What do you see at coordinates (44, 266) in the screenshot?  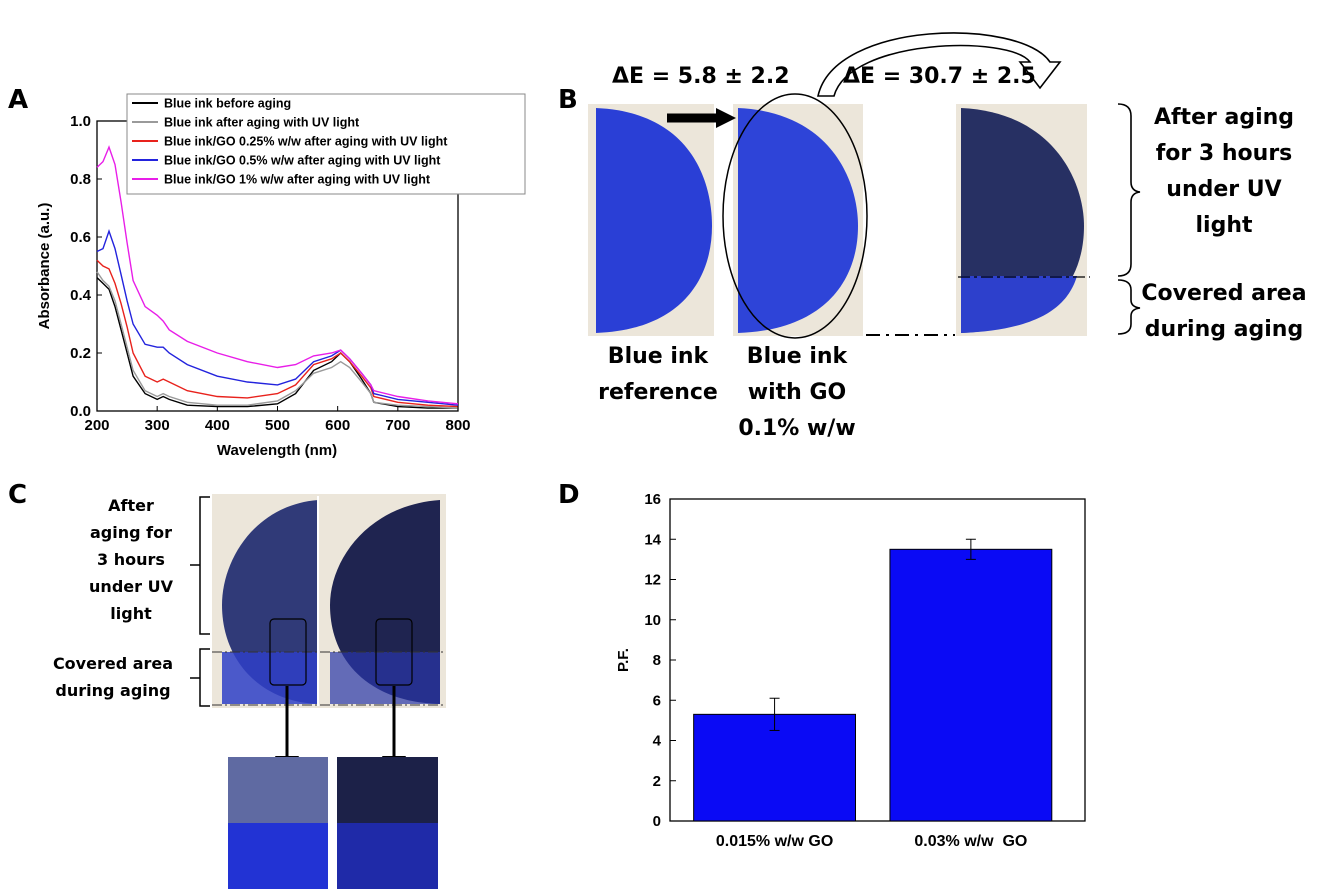 I see `y-axis-label: Absorbance (a.u.)` at bounding box center [44, 266].